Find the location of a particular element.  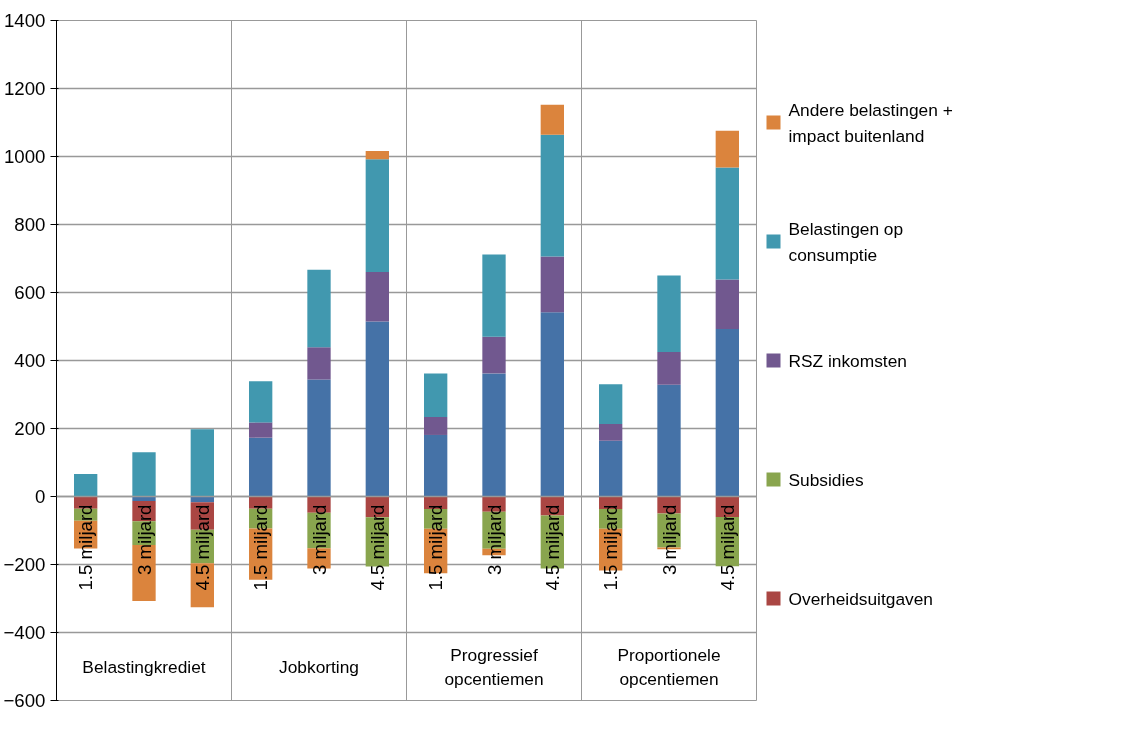

y-tick-label: −400 is located at coordinates (24, 632).